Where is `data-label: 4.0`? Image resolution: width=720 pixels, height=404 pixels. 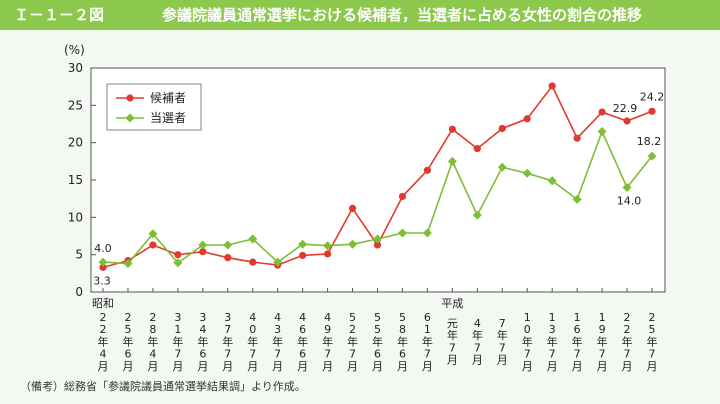
data-label: 4.0 is located at coordinates (103, 248).